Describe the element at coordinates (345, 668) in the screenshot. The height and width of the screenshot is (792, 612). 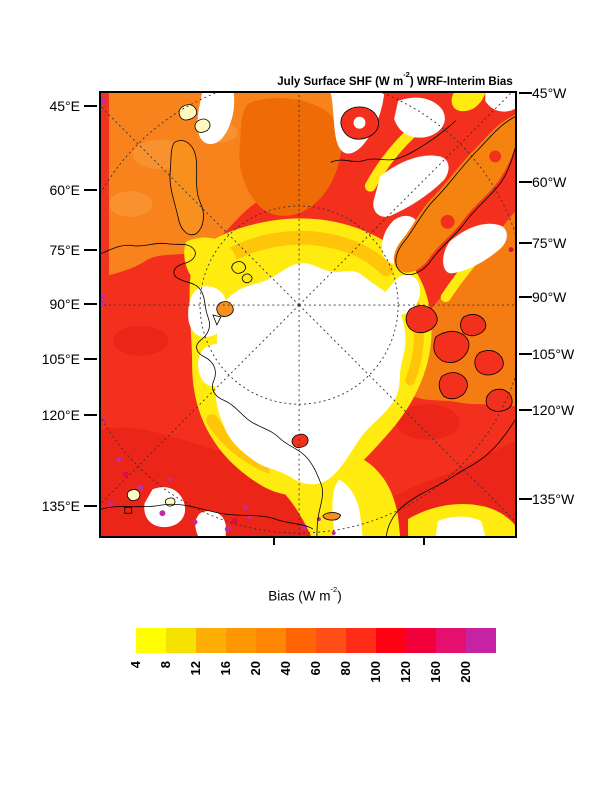
I see `colorbar-tick-label: 80` at that location.